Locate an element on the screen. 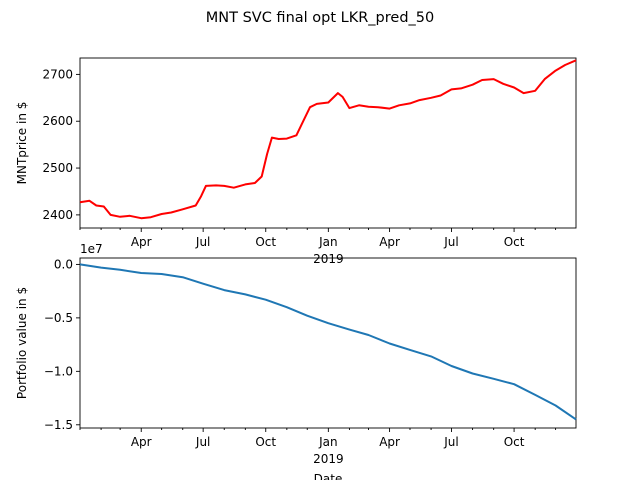 The image size is (640, 480). portfolio-ytick-label: −0.5 is located at coordinates (58, 318).